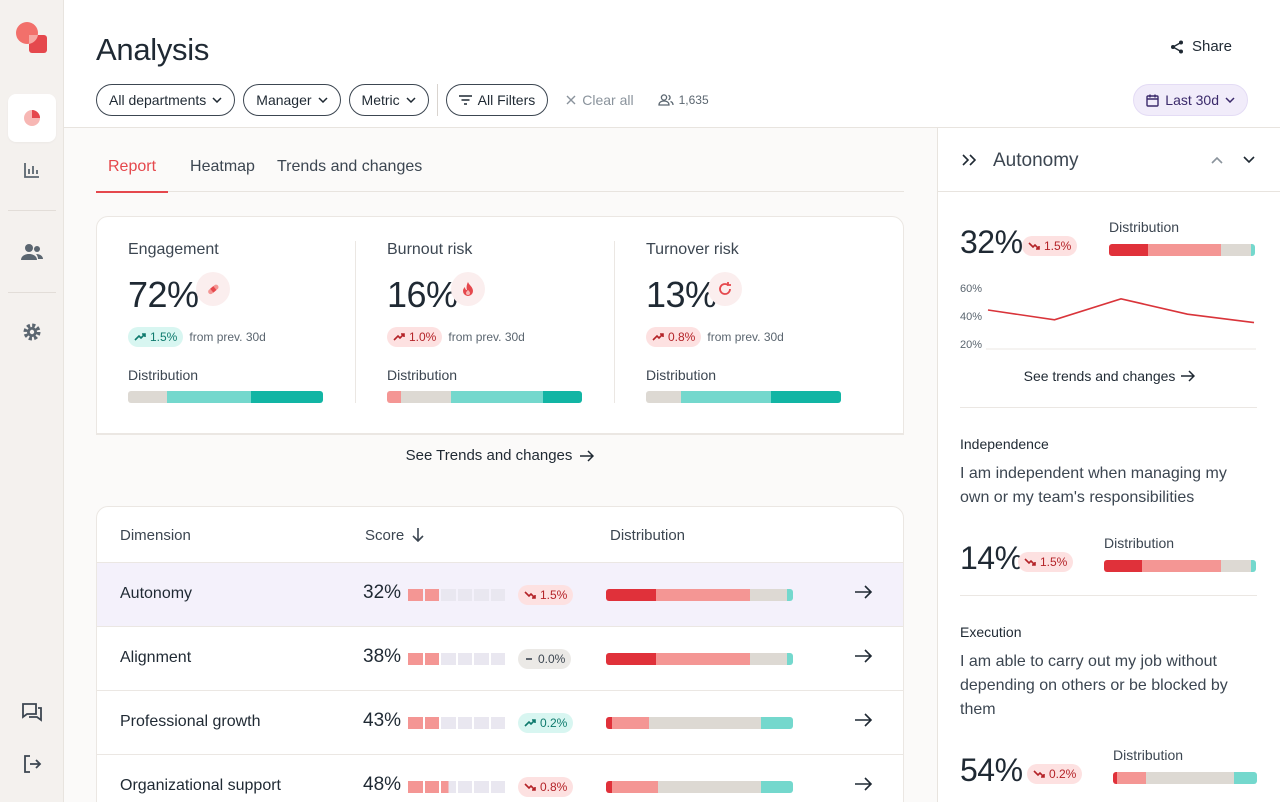 The image size is (1280, 802). Describe the element at coordinates (715, 337) in the screenshot. I see `kpi-delta: 0.8% from prev. 30d` at that location.